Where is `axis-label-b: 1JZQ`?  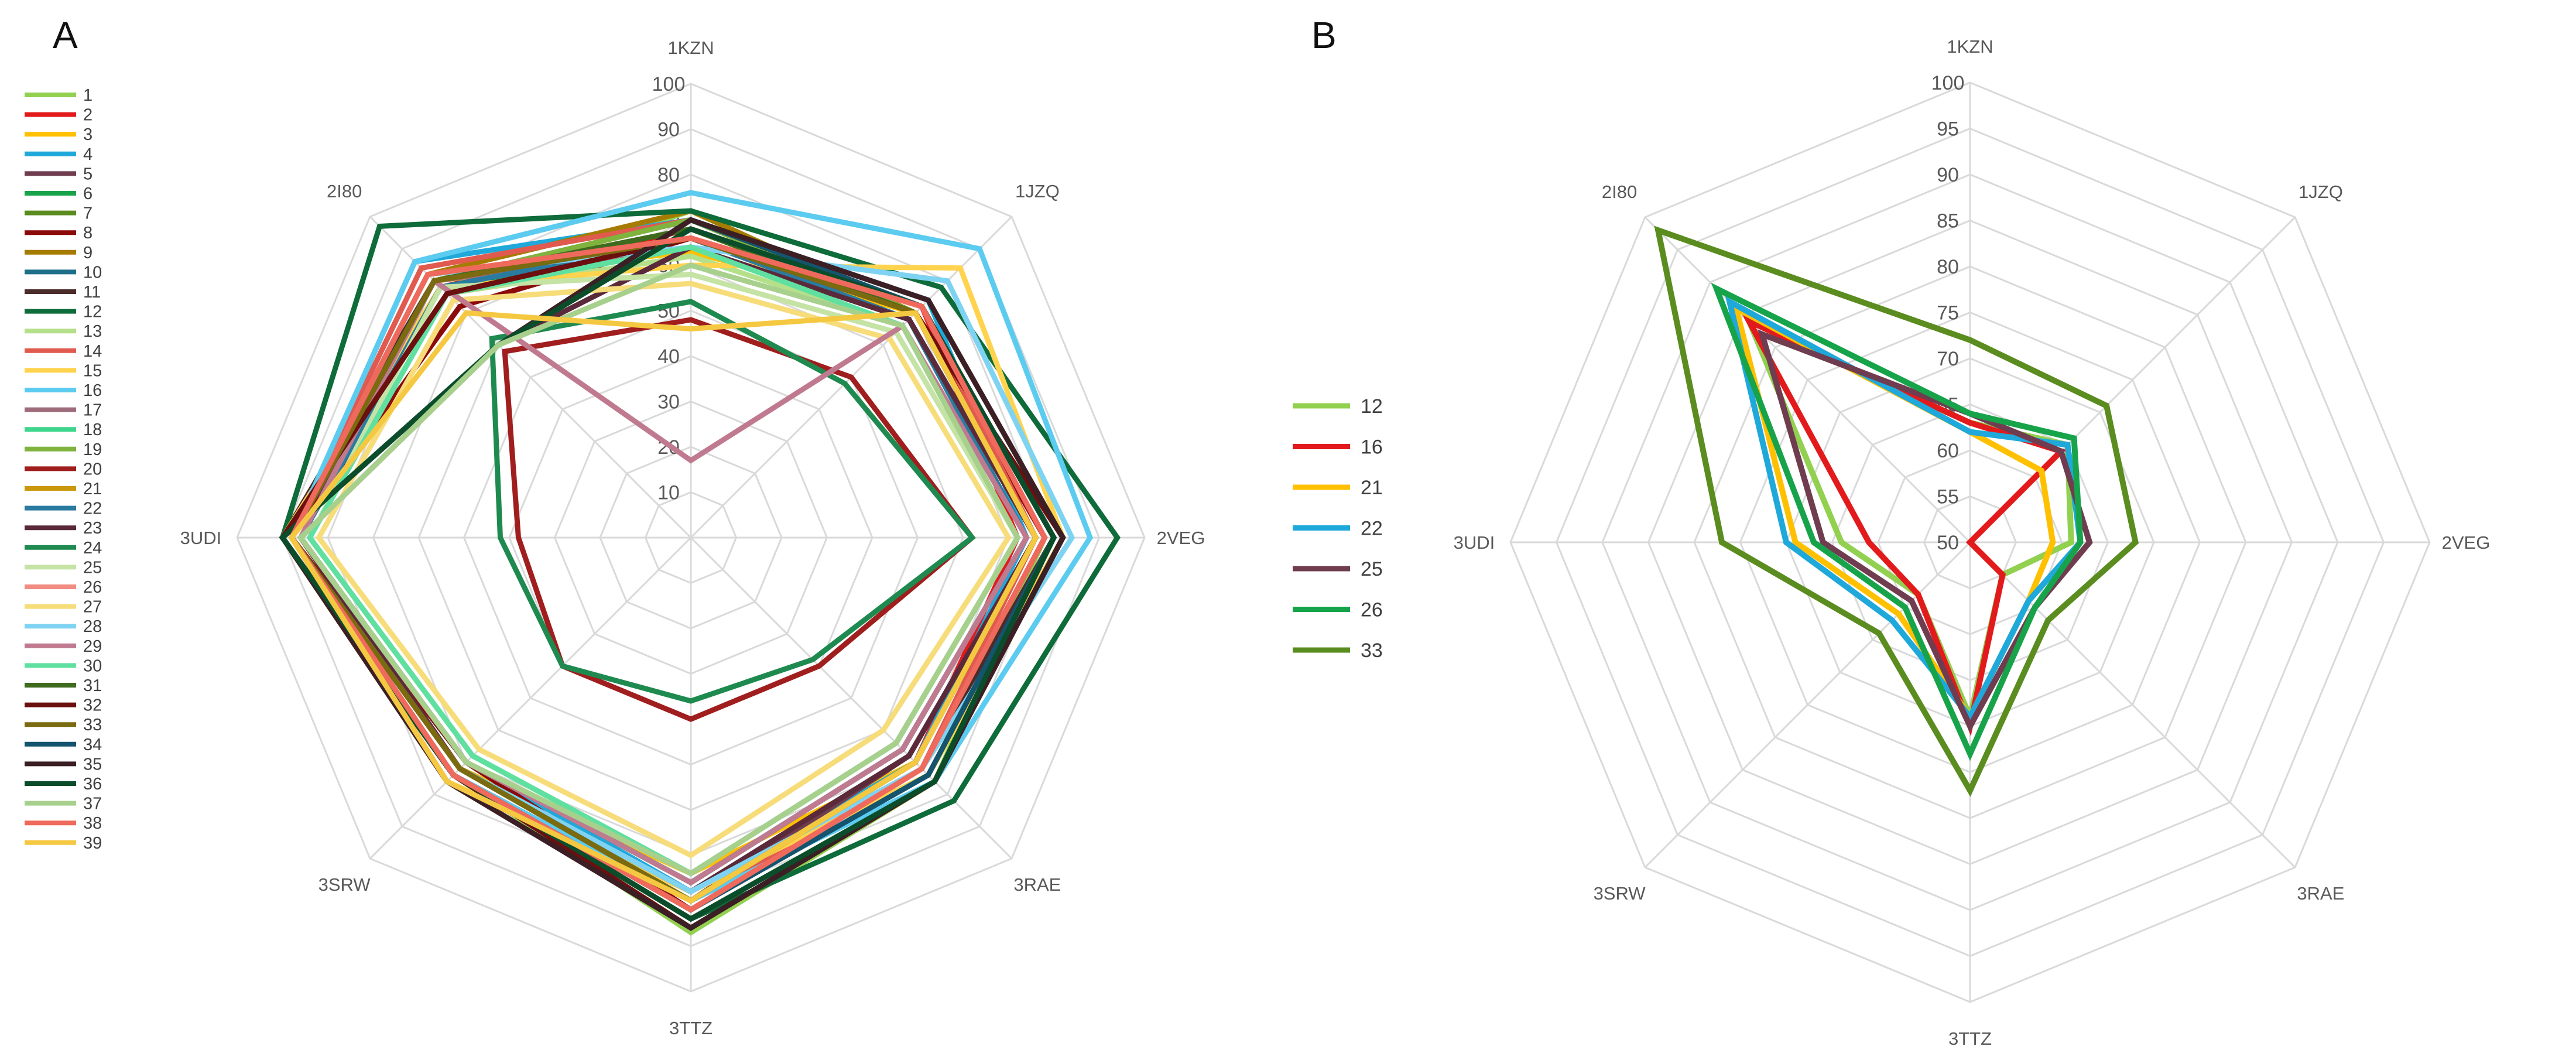
axis-label-b: 1JZQ is located at coordinates (2320, 192).